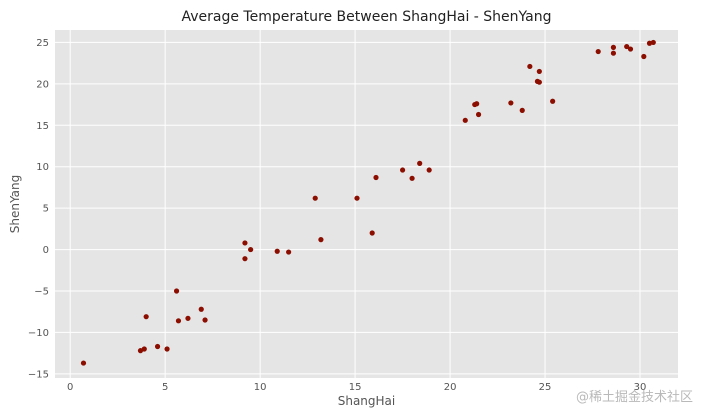 This screenshot has width=707, height=415. Describe the element at coordinates (545, 387) in the screenshot. I see `x-tick-label: 25` at that location.